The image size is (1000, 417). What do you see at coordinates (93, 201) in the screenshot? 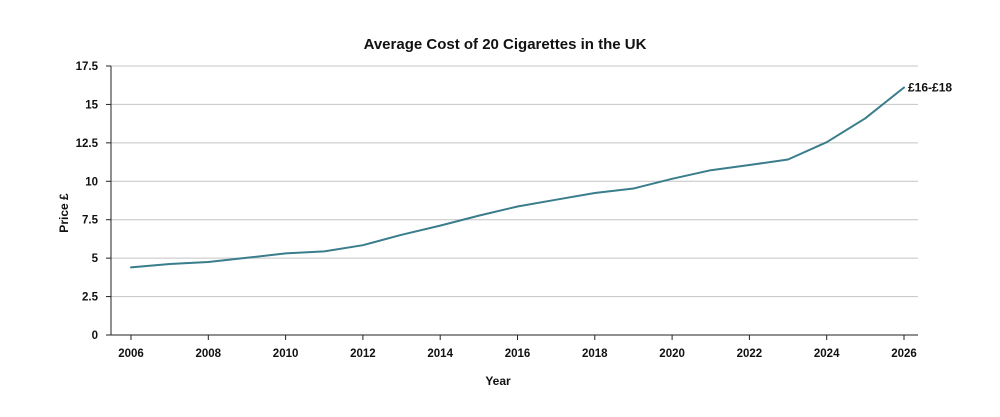
I see `y-axis-ticks: 0 2.5 5 7.5 10 12.5 15 17.5` at bounding box center [93, 201].